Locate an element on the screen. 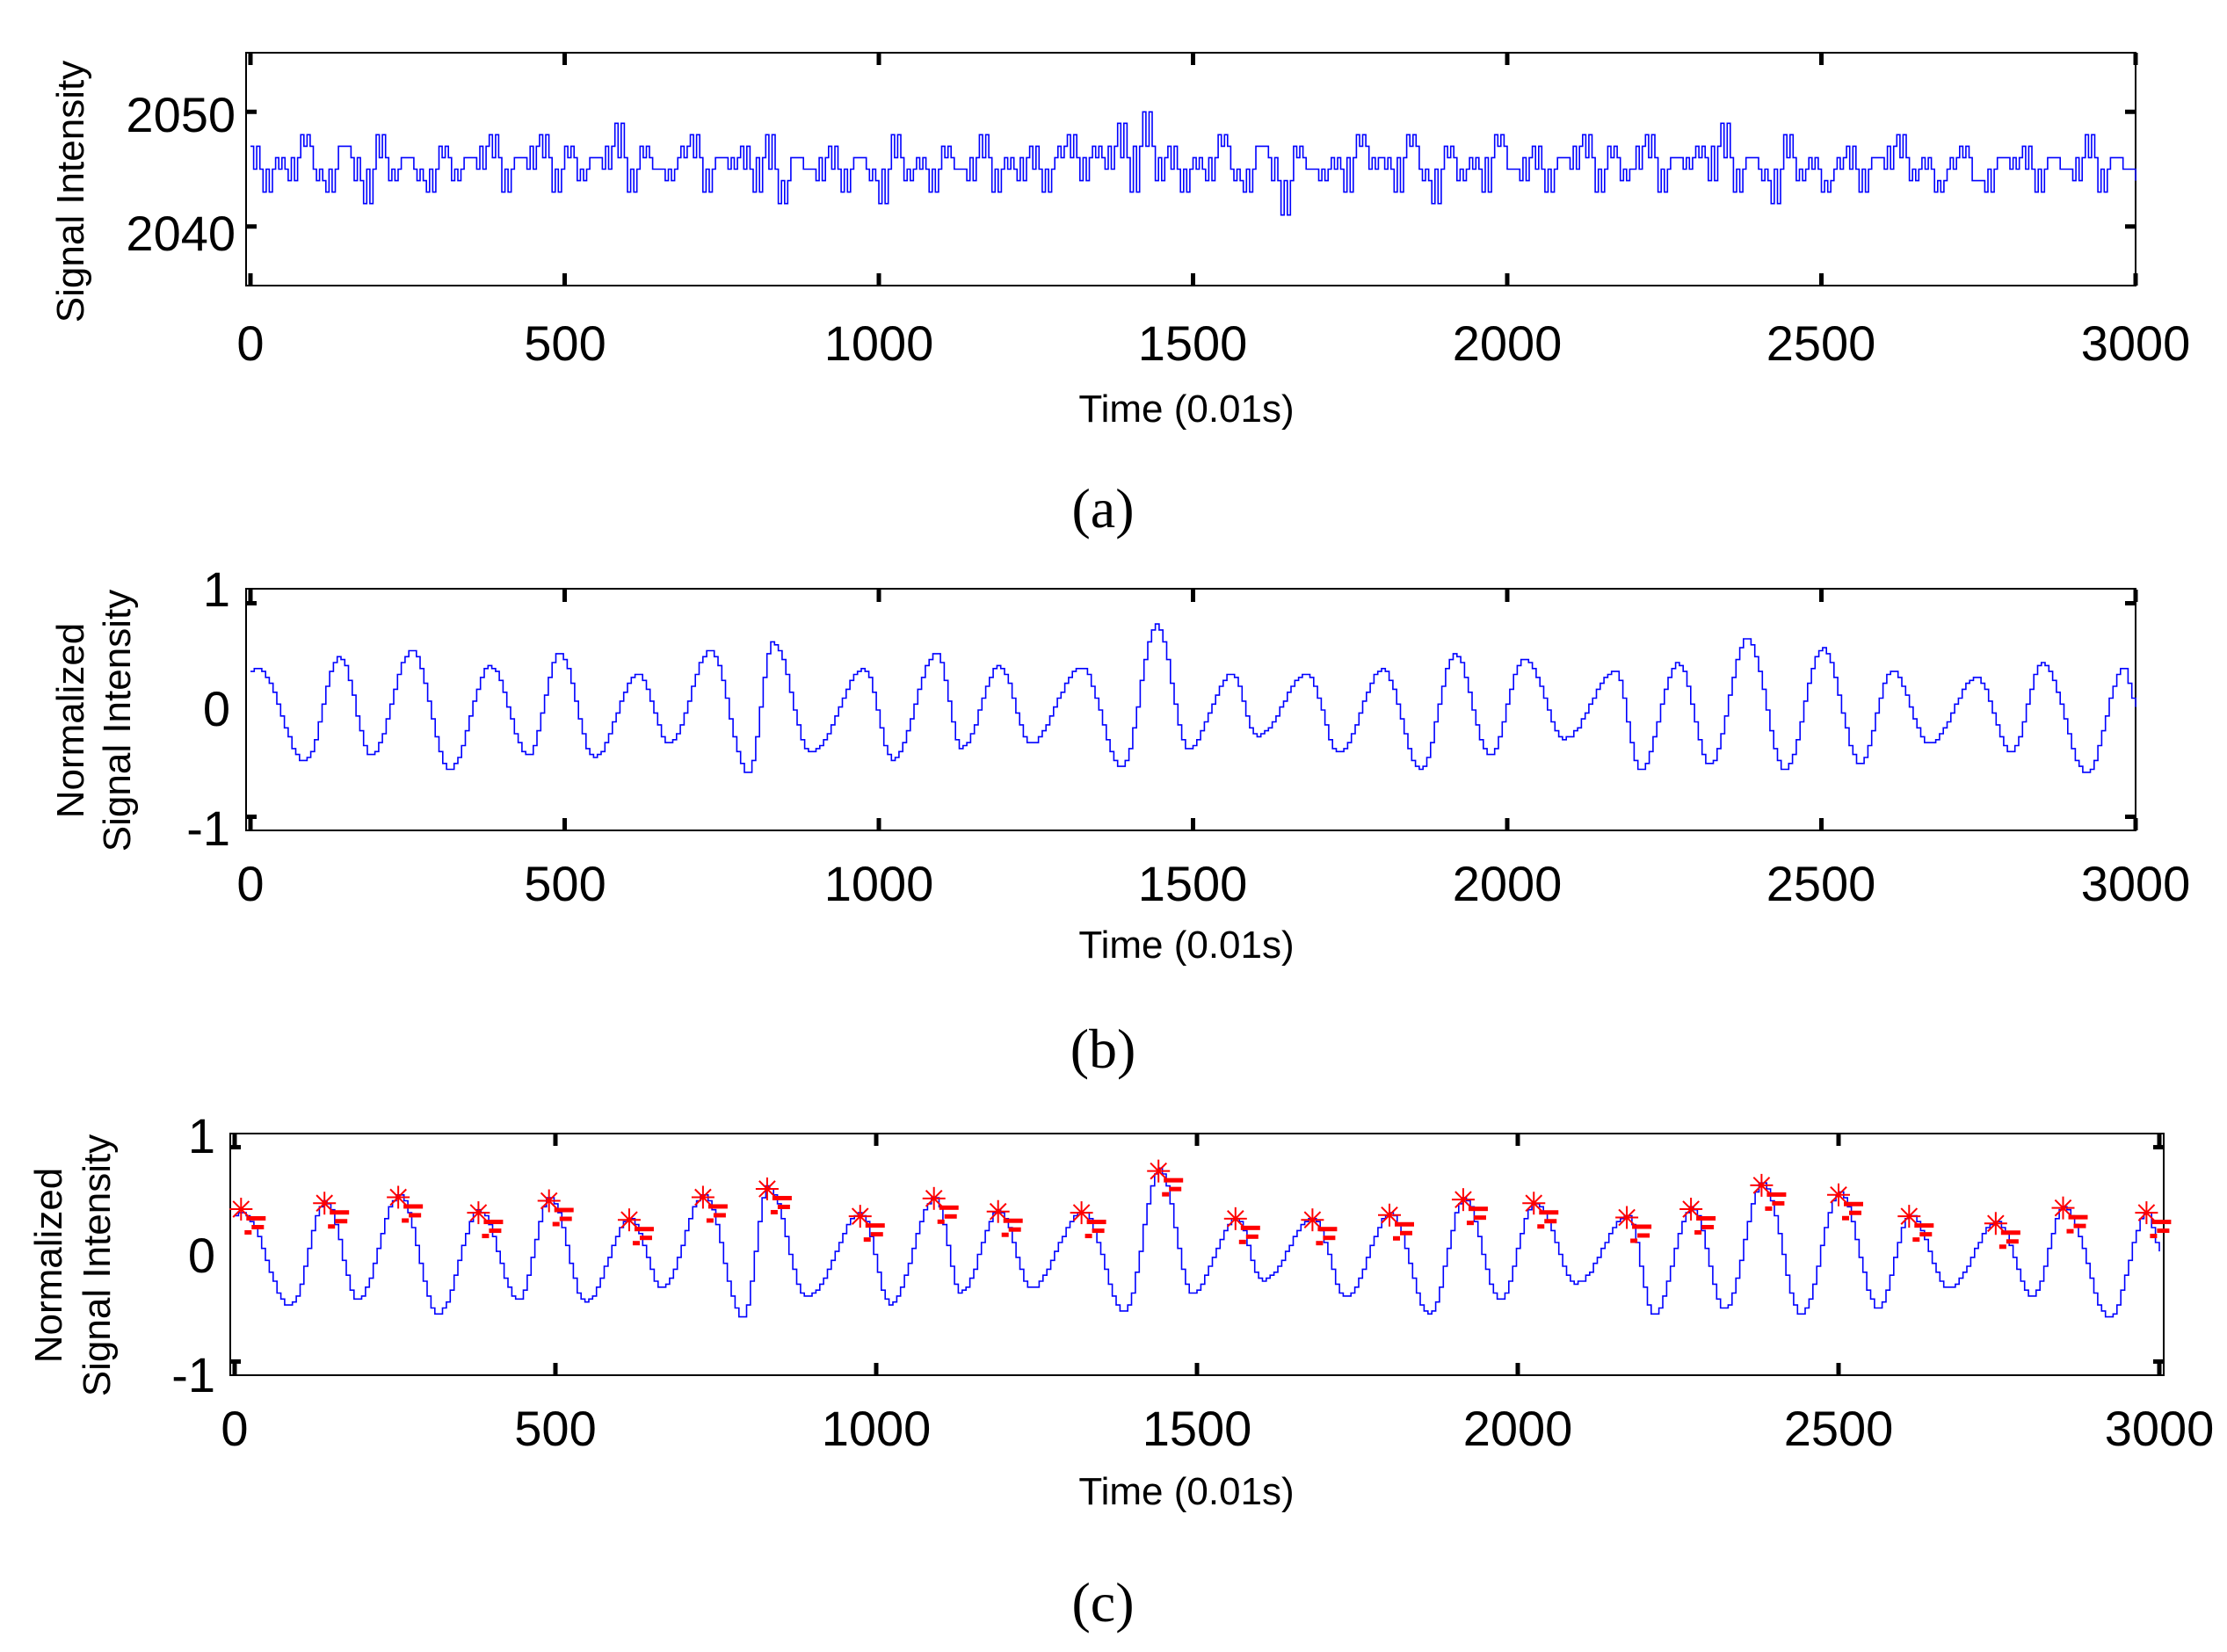 The height and width of the screenshot is (1652, 2227). plot-frame-c is located at coordinates (1197, 1255).